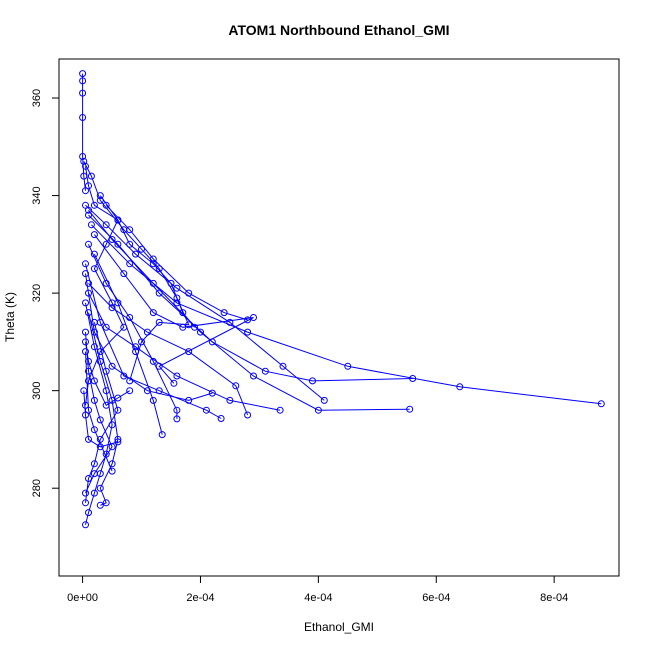  I want to click on y-tick-label: 320, so click(37, 293).